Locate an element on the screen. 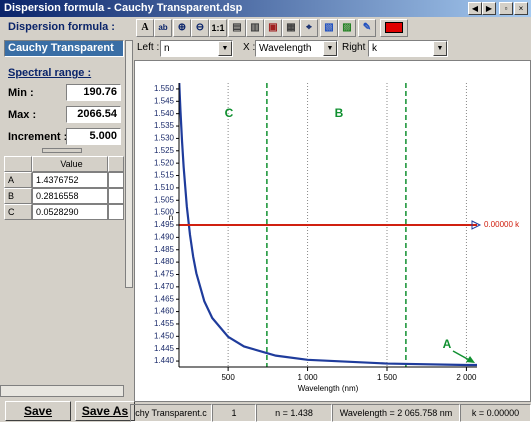  toolbar-button: ⊕ is located at coordinates (182, 28).